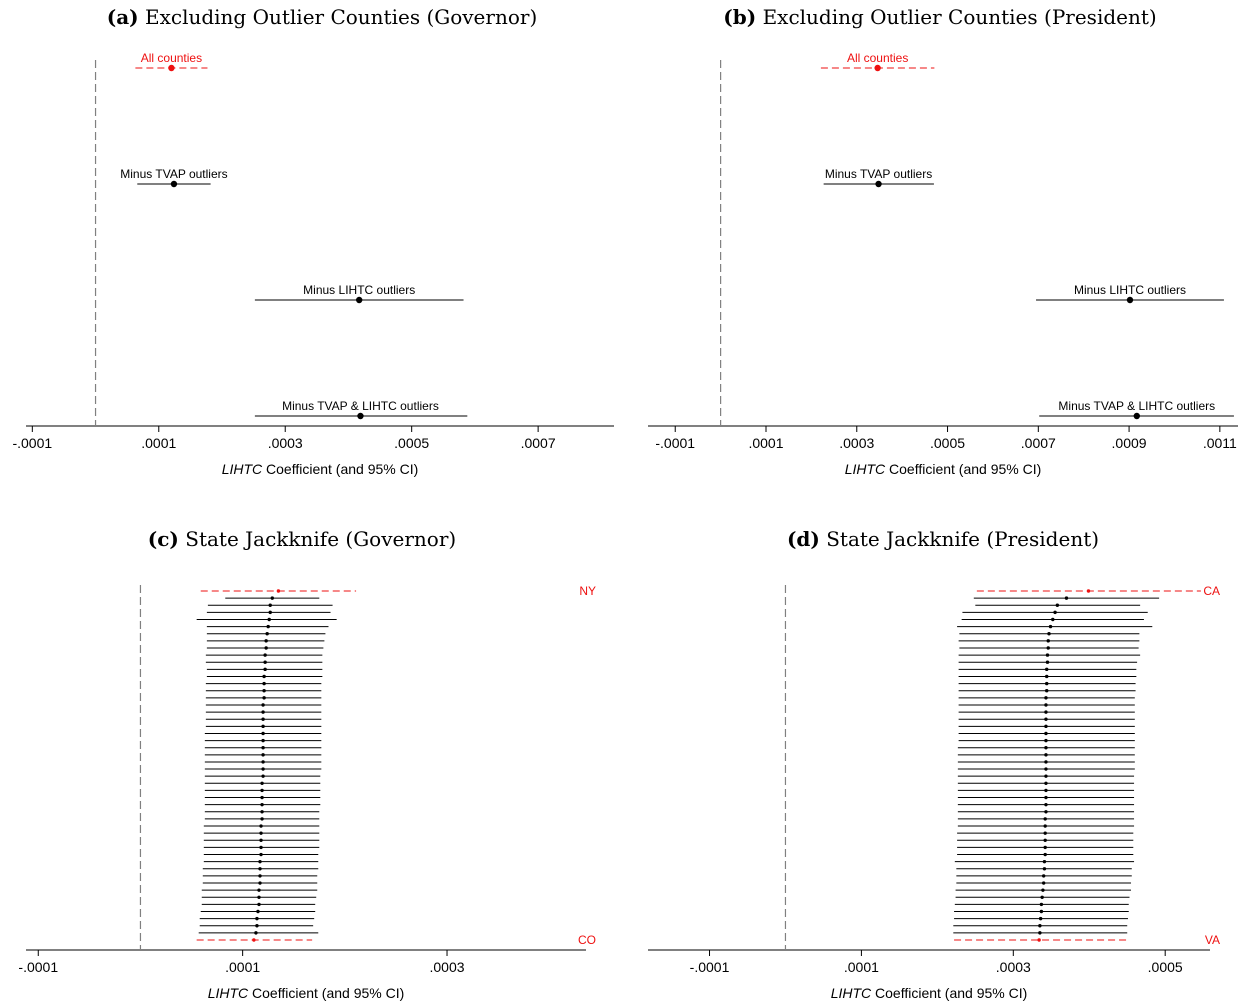  I want to click on panel-b-tick-label: .0003, so click(856, 443).